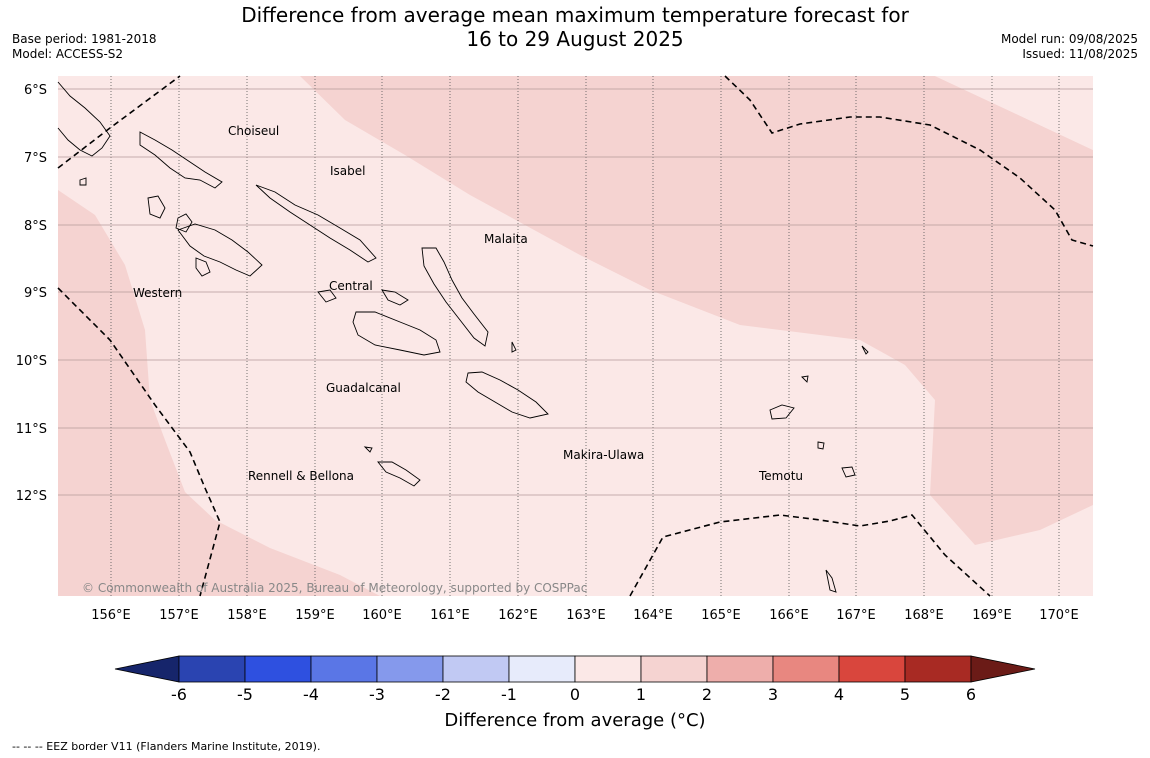  What do you see at coordinates (831, 581) in the screenshot?
I see `anuta-island` at bounding box center [831, 581].